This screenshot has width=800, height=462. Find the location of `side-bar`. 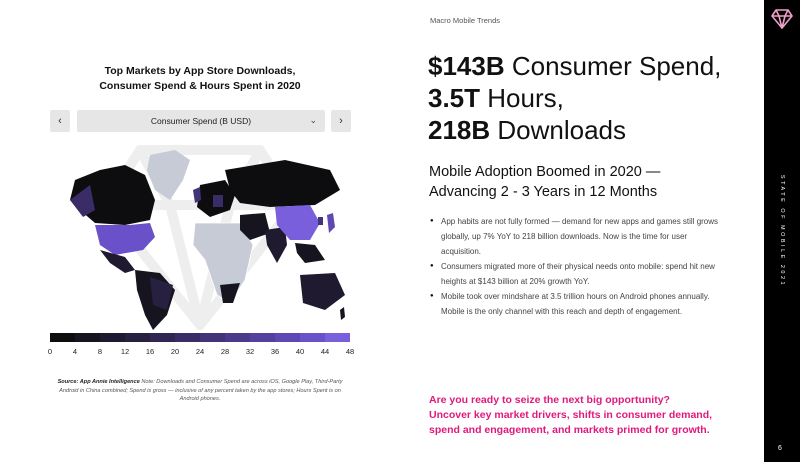

side-bar is located at coordinates (782, 231).